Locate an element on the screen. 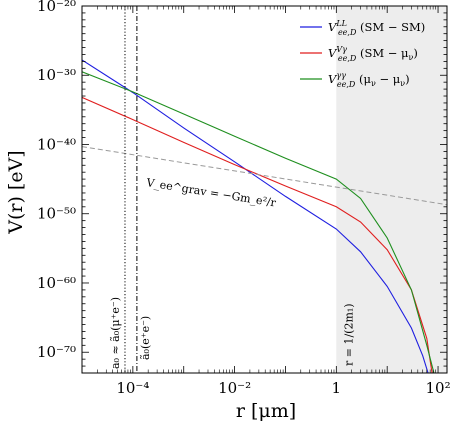 This screenshot has height=427, width=457. legend-entry-0: VLL ee,D (SM − SM) is located at coordinates (376, 28).